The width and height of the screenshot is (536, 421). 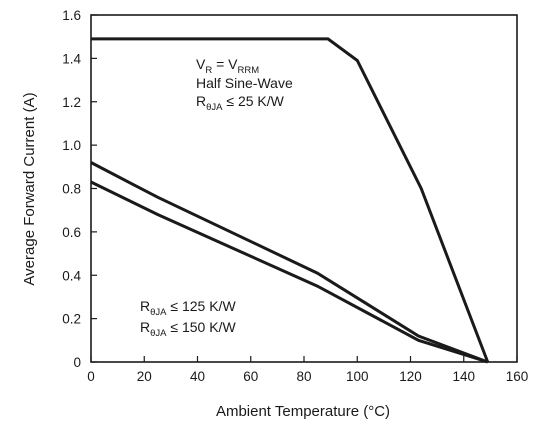 What do you see at coordinates (303, 376) in the screenshot?
I see `x-tick-label: 80` at bounding box center [303, 376].